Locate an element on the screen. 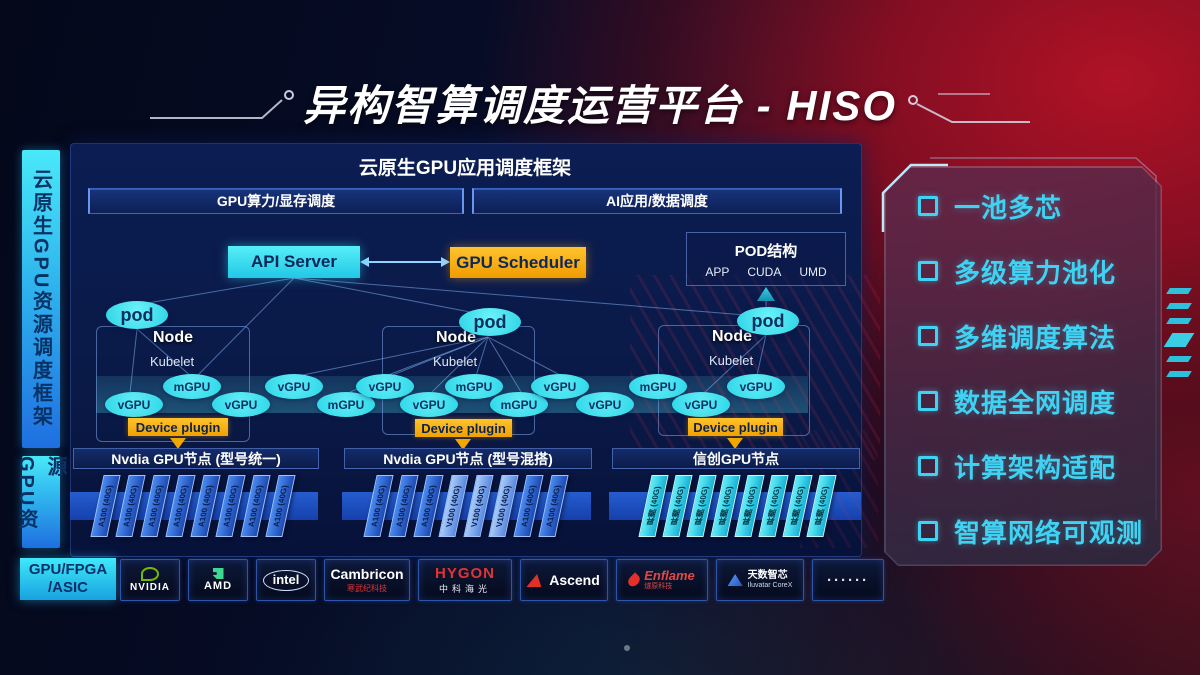  vendor-category-line1: GPU/FPGA is located at coordinates (68, 569).